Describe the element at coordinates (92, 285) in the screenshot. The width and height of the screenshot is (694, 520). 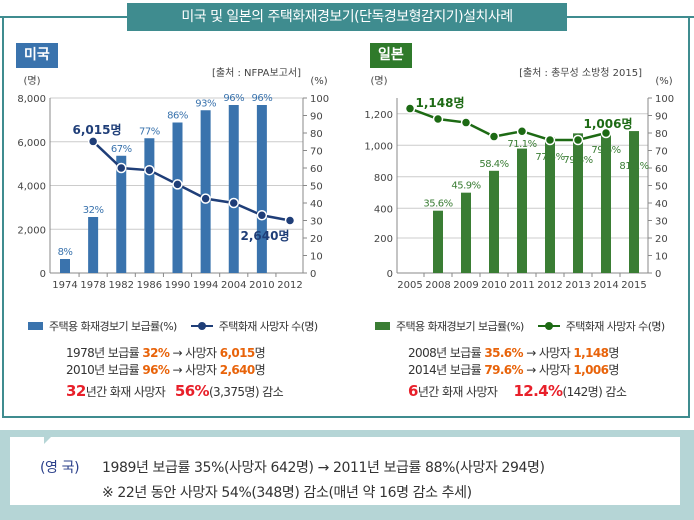
I see `x-tick-label: 1978` at that location.